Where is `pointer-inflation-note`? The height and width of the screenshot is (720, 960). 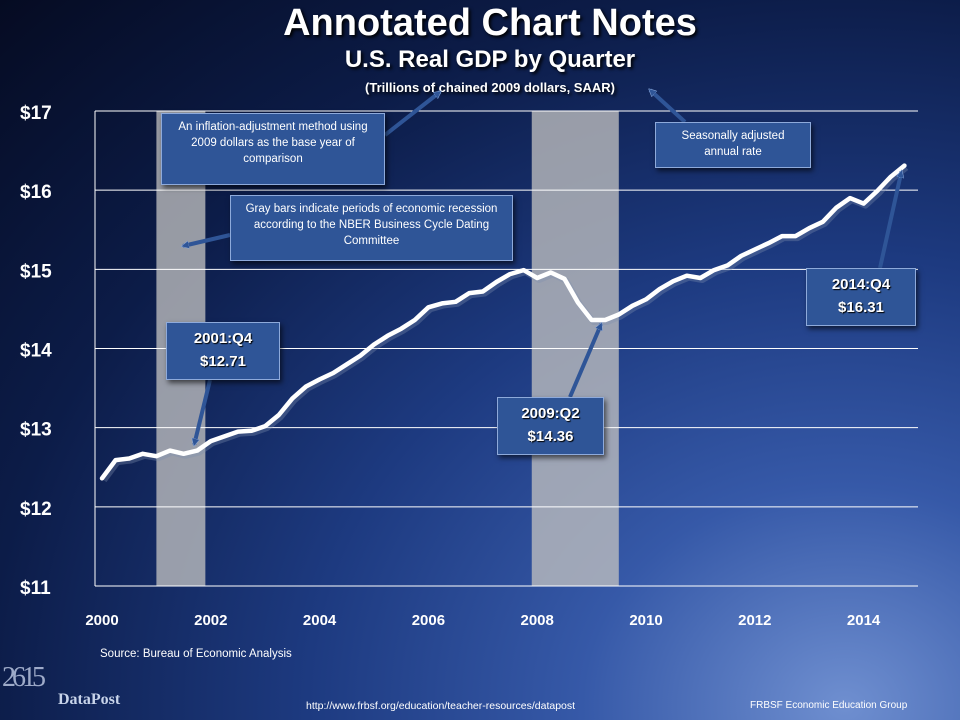
pointer-inflation-note is located at coordinates (411, 114).